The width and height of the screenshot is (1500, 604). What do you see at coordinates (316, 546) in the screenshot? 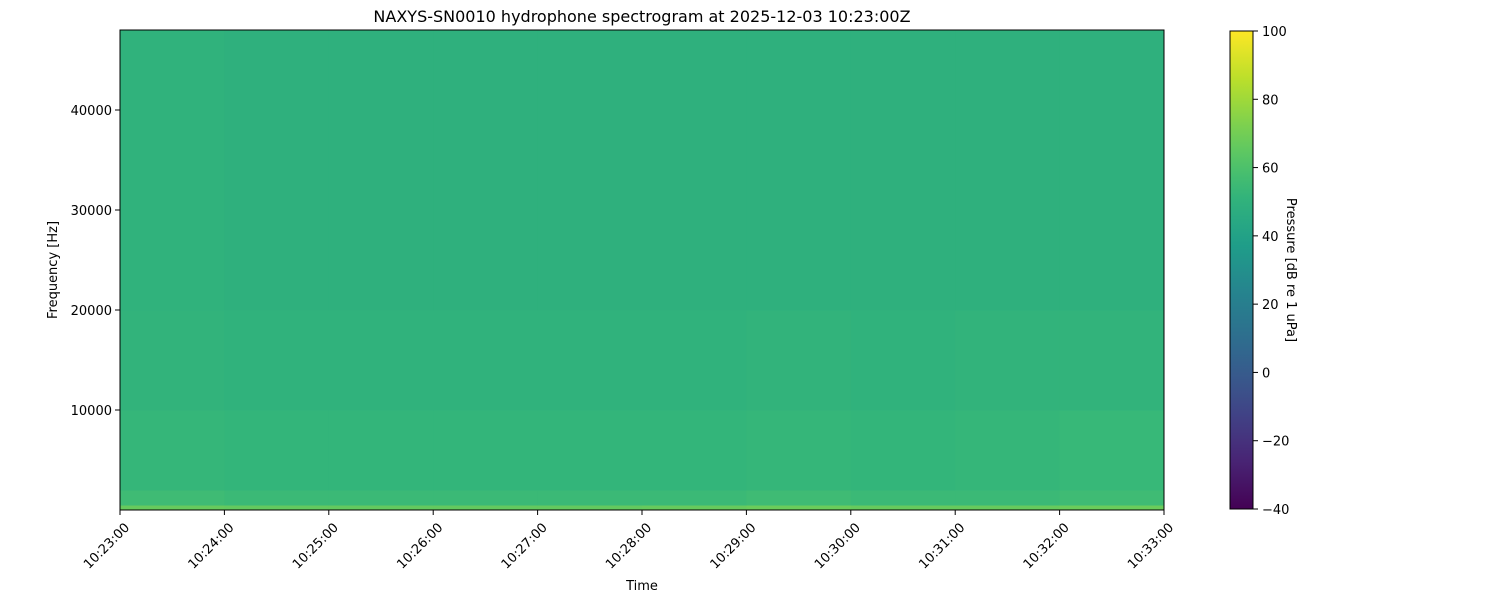
I see `x-tick-label: 10:25:00` at bounding box center [316, 546].